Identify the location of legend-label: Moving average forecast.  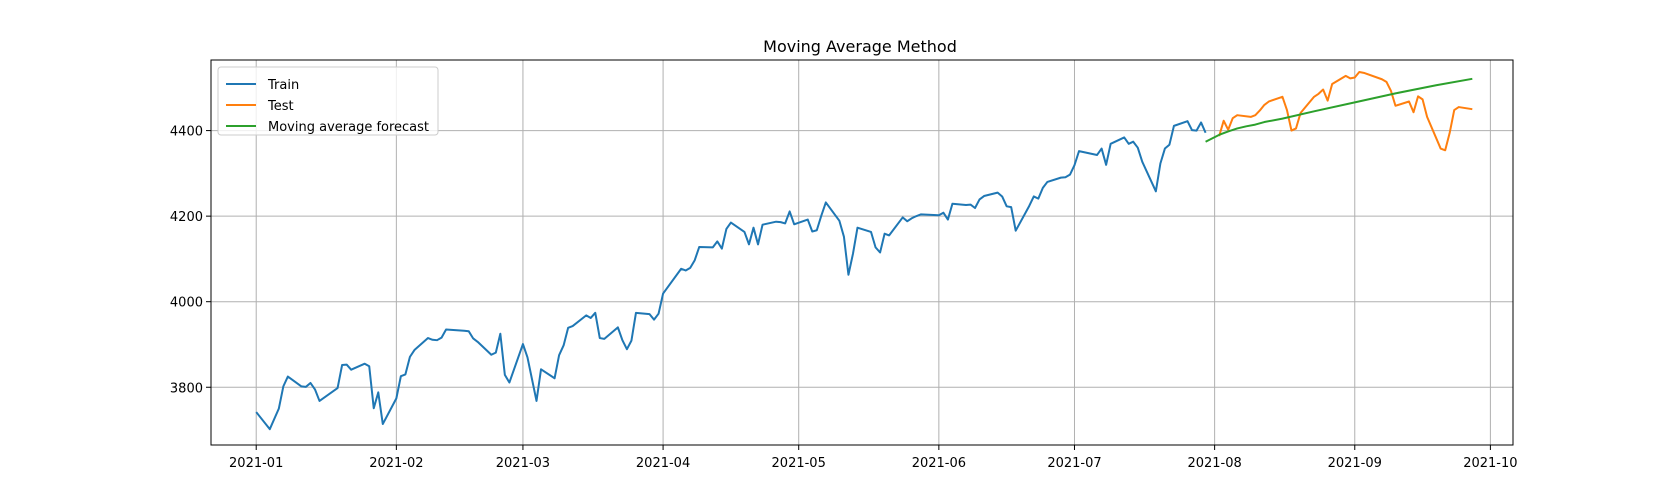
(348, 127).